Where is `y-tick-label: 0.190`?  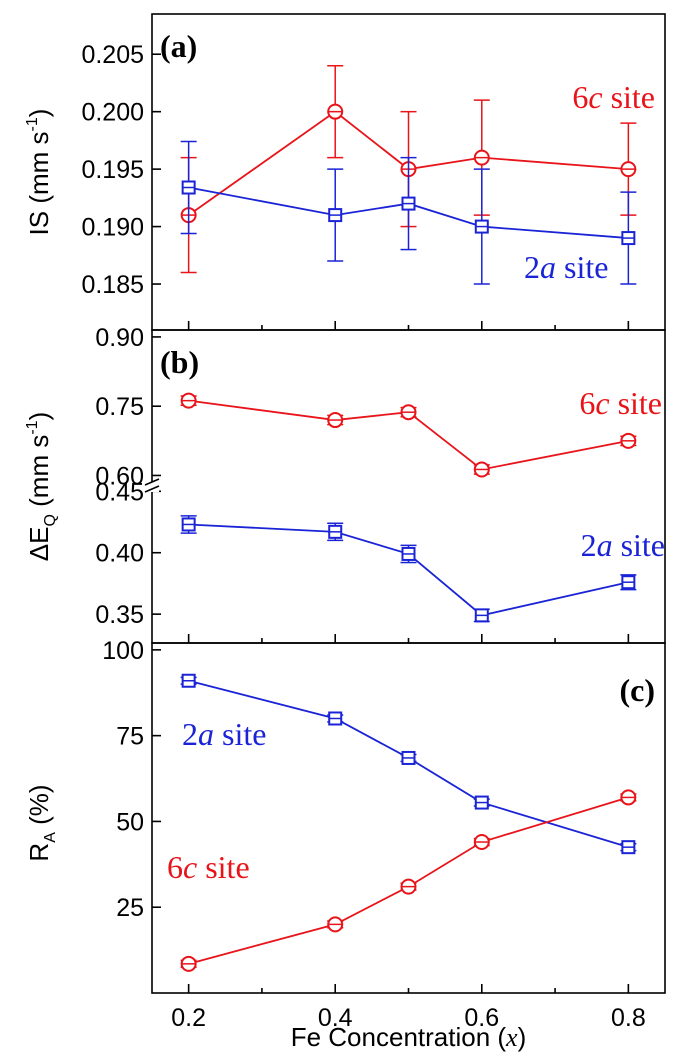
y-tick-label: 0.190 is located at coordinates (112, 228).